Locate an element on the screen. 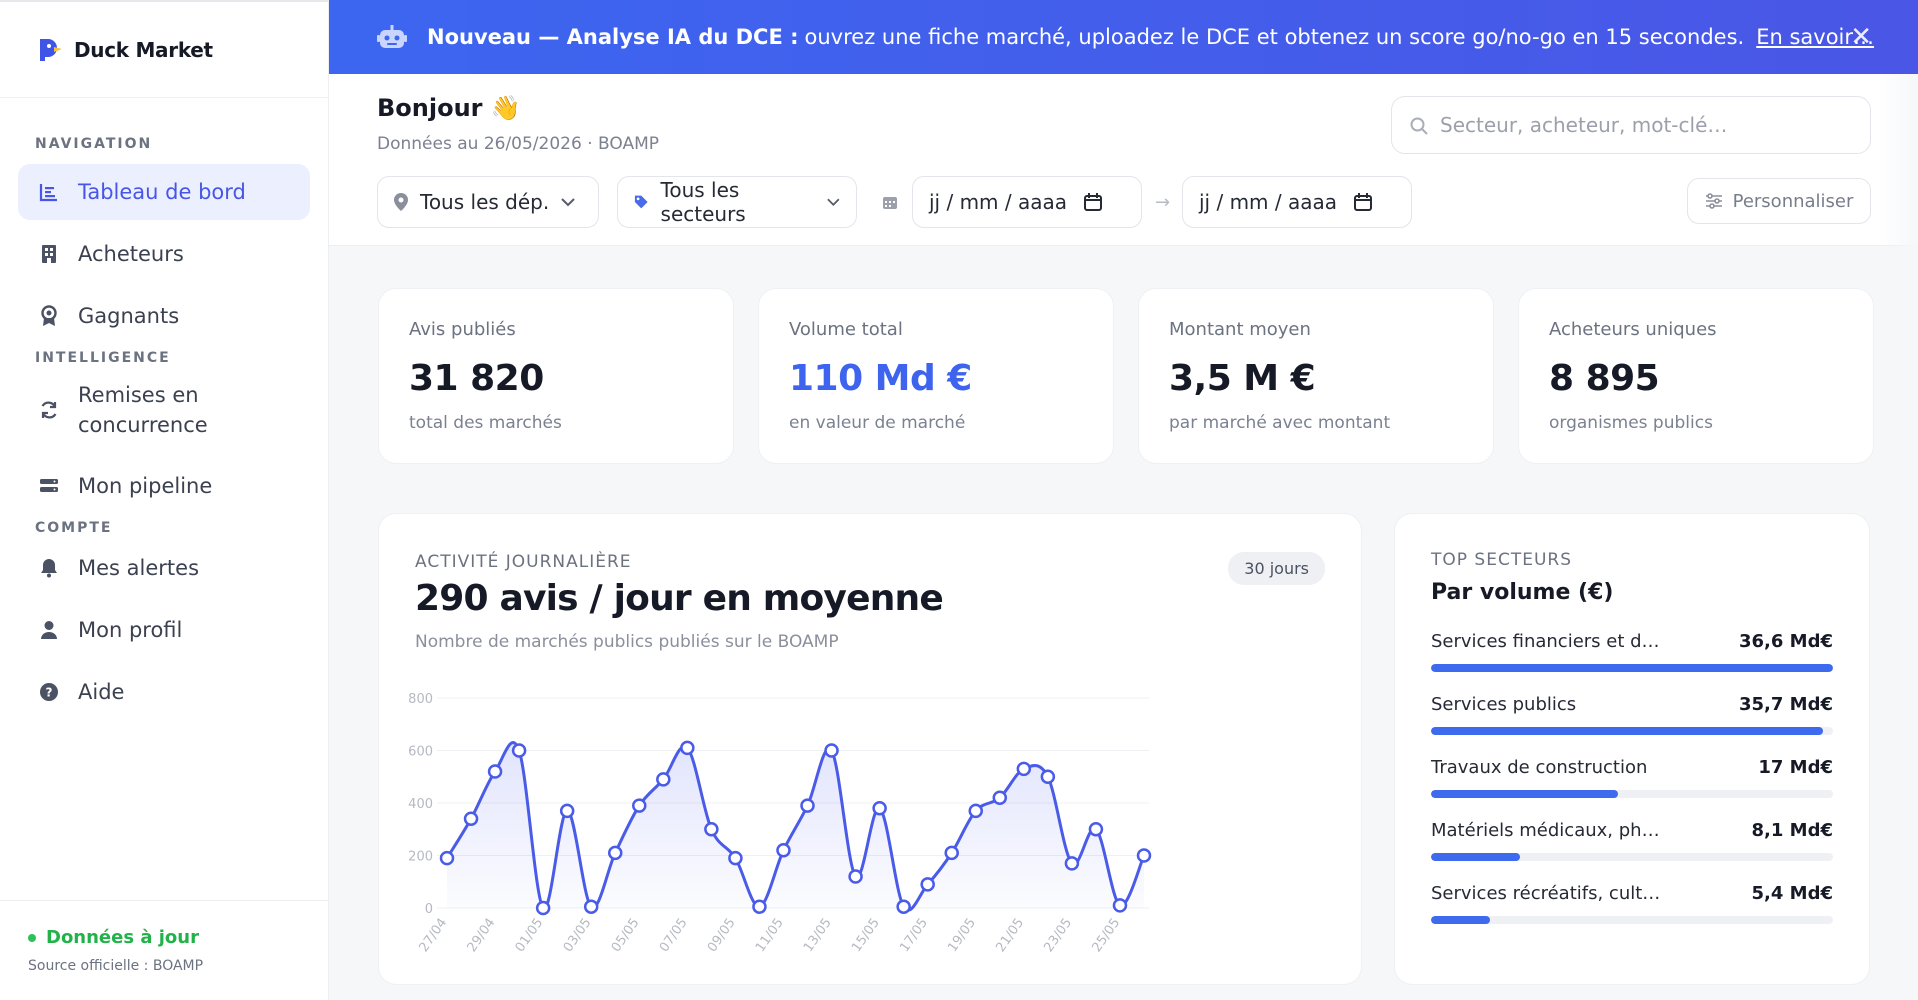 The image size is (1918, 1000). sidebar-footer: Données à jour Source officielle : BOAMP is located at coordinates (164, 950).